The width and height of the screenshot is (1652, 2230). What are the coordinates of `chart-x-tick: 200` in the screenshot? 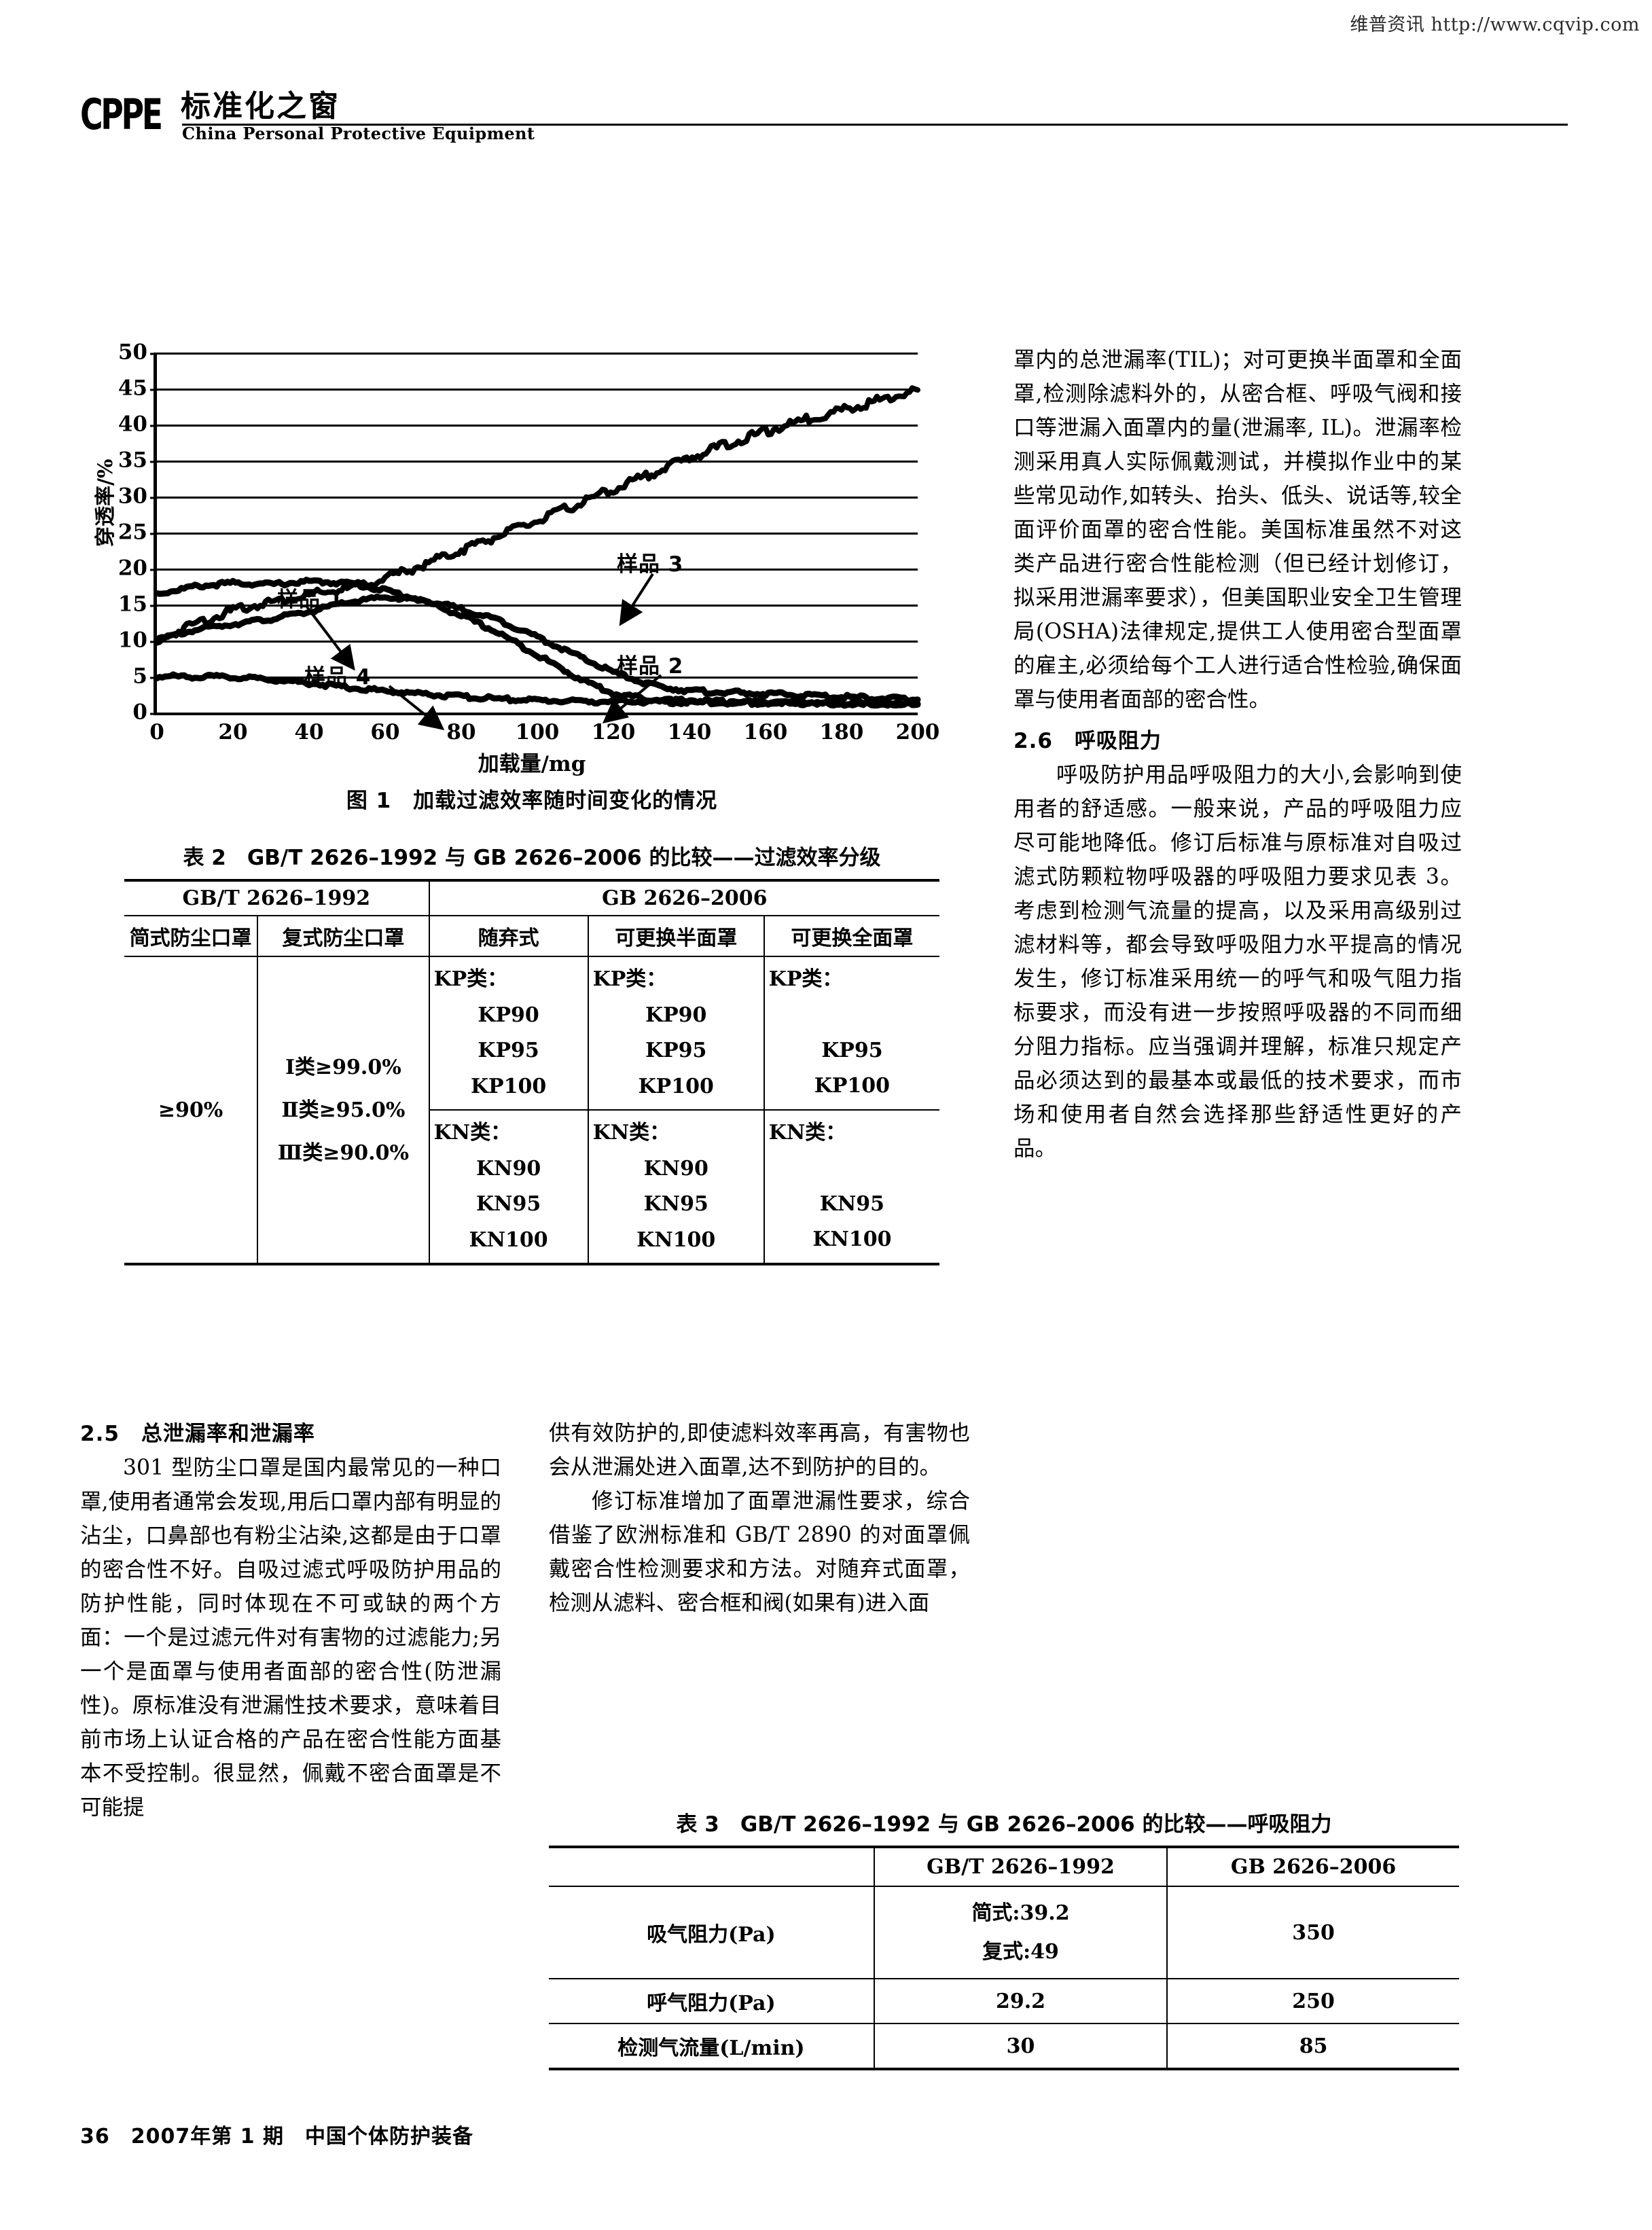 It's located at (917, 732).